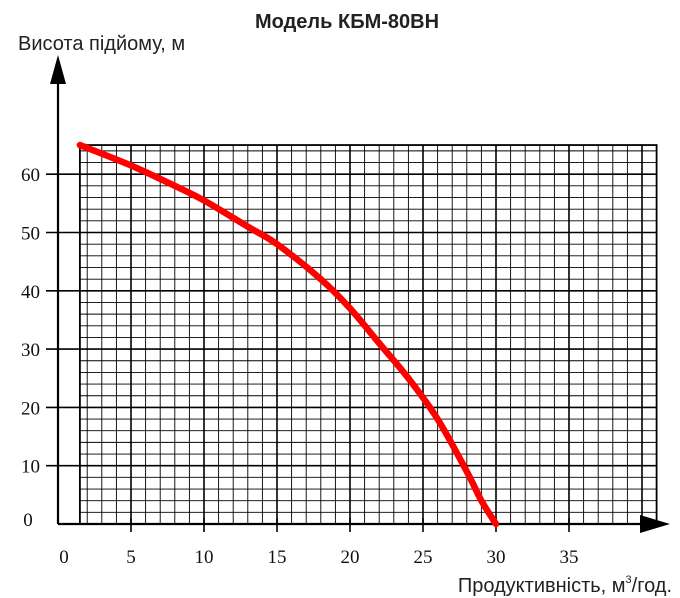 This screenshot has height=598, width=680. What do you see at coordinates (30, 408) in the screenshot?
I see `y-tick-label: 20` at bounding box center [30, 408].